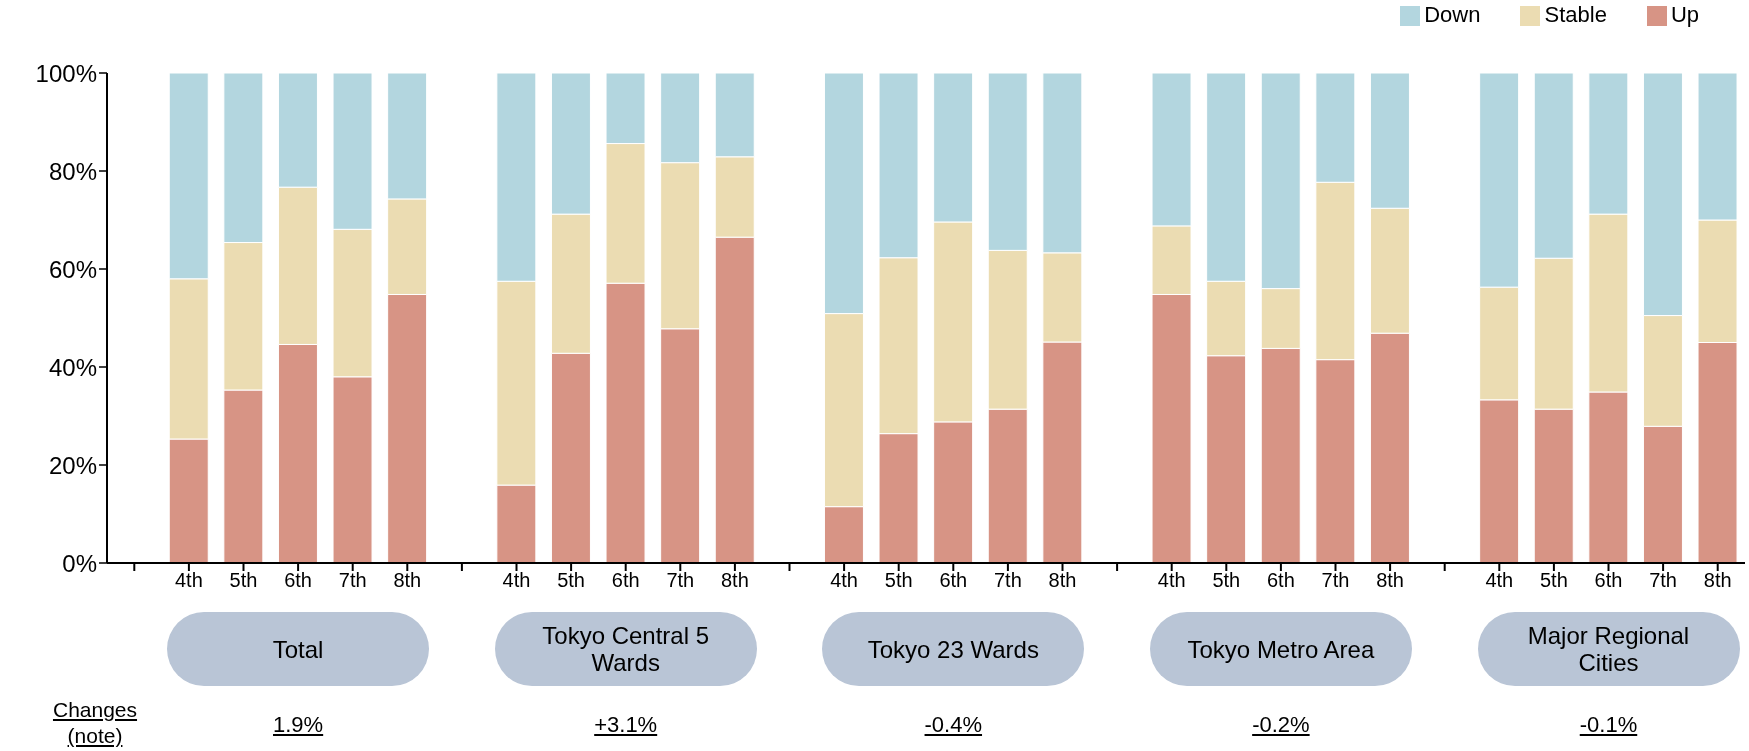  What do you see at coordinates (1608, 649) in the screenshot?
I see `group-label-pill: Major Regional Cities` at bounding box center [1608, 649].